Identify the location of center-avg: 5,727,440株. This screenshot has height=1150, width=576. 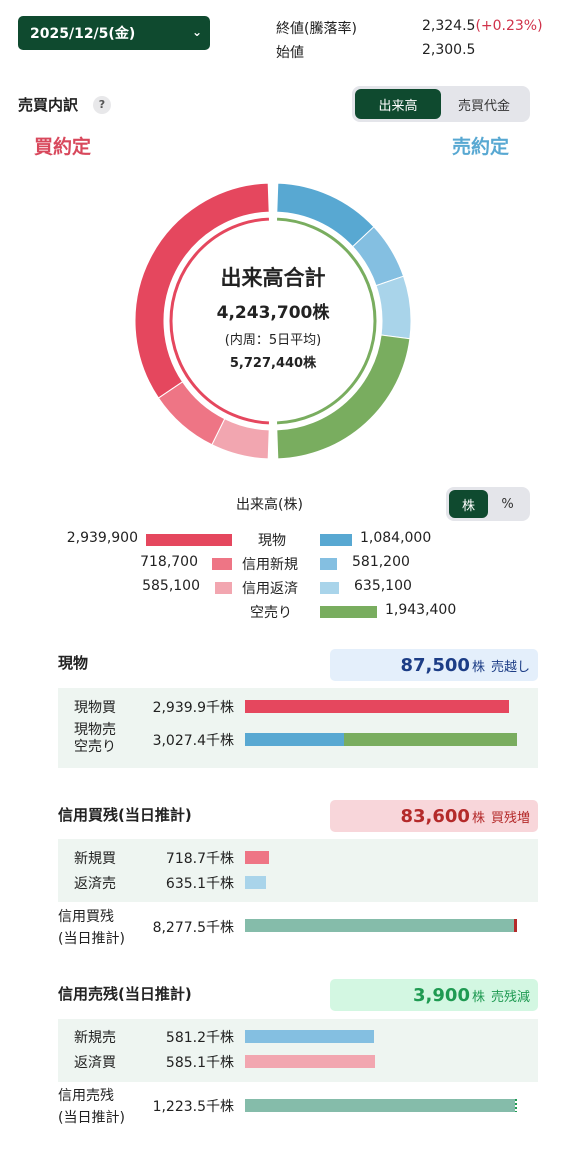
(273, 363).